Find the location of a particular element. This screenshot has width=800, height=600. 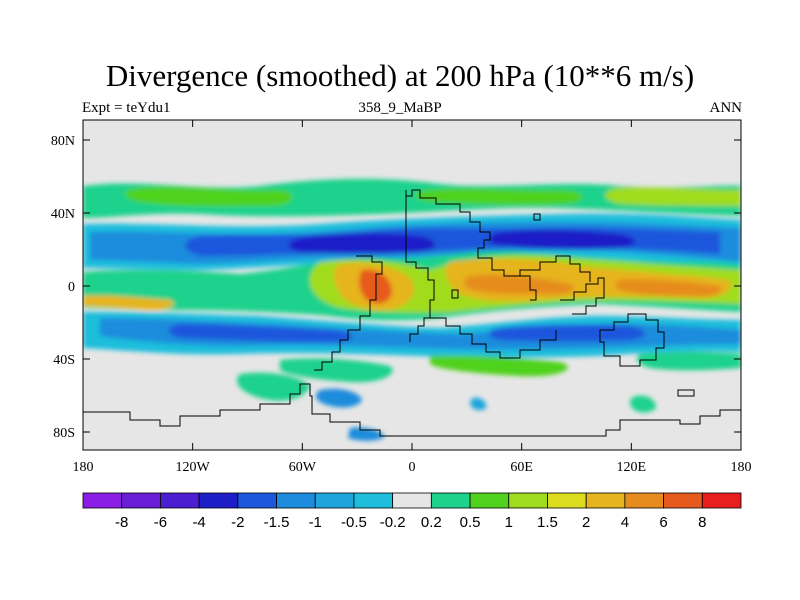

lon-tick-label: 120E is located at coordinates (632, 467).